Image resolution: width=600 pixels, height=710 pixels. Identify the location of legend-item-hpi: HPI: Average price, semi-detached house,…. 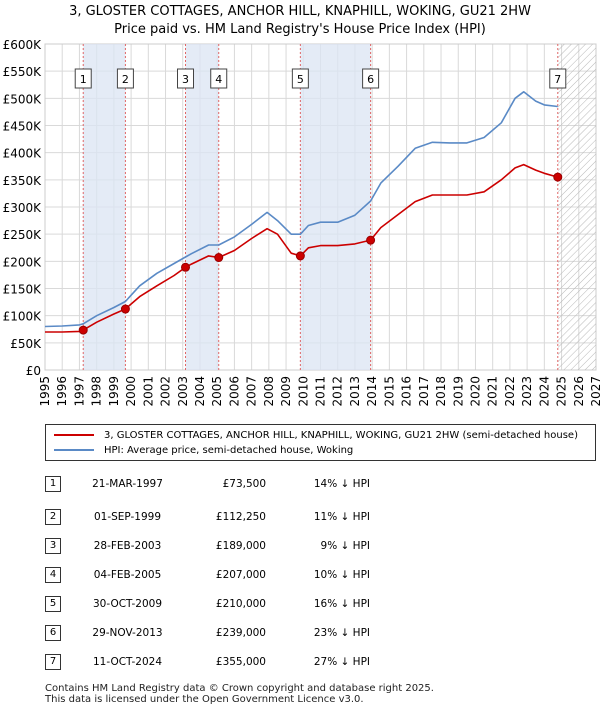
(203, 451).